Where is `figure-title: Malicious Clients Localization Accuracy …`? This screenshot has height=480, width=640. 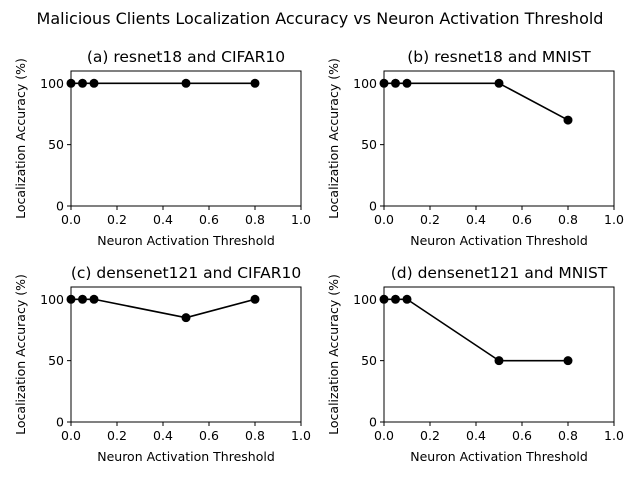
figure-title: Malicious Clients Localization Accuracy … is located at coordinates (320, 18).